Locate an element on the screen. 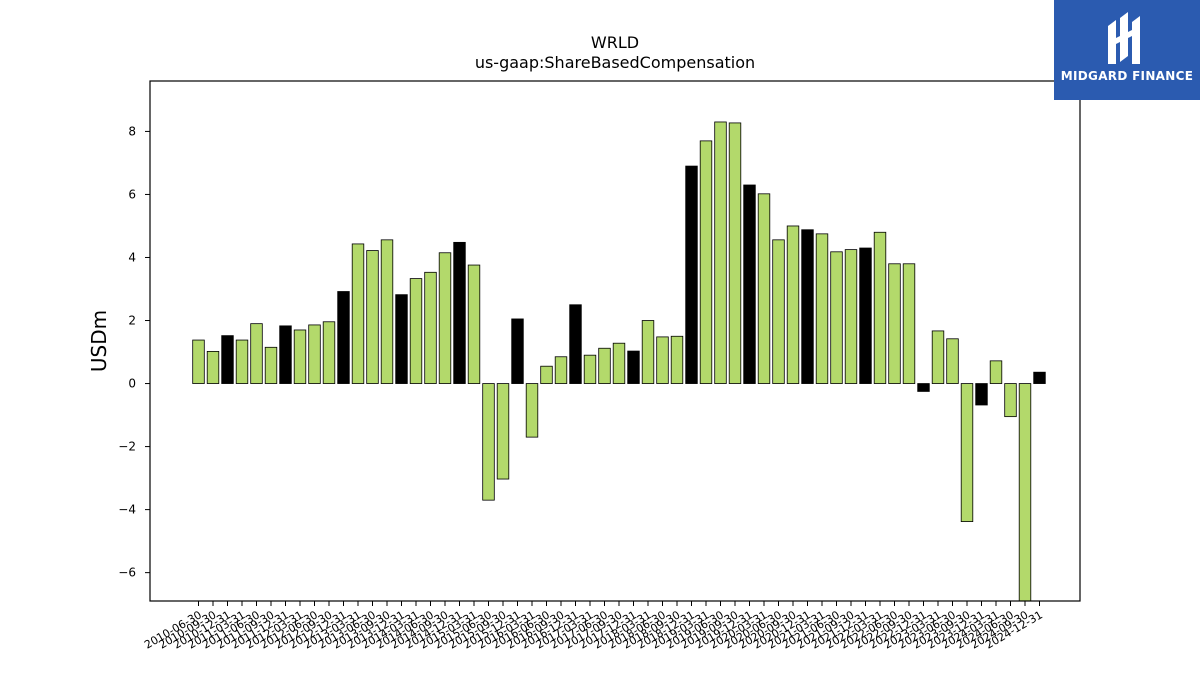 The image size is (1200, 675). chart-subtitle: us-gaap:ShareBasedCompensation is located at coordinates (615, 62).